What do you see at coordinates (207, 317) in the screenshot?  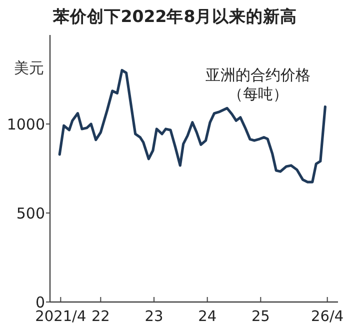 I see `x-tick-label: 24` at bounding box center [207, 317].